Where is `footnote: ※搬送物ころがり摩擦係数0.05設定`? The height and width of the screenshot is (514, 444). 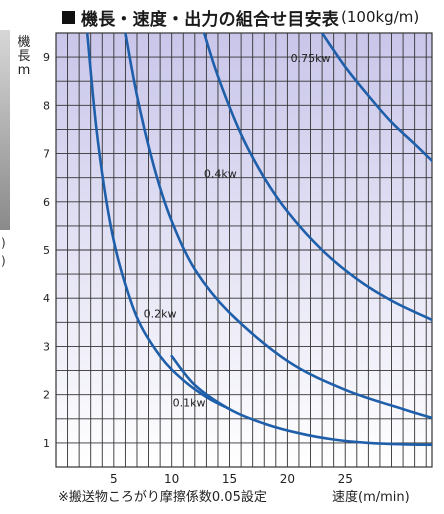 footnote: ※搬送物ころがり摩擦係数0.05設定 is located at coordinates (162, 497).